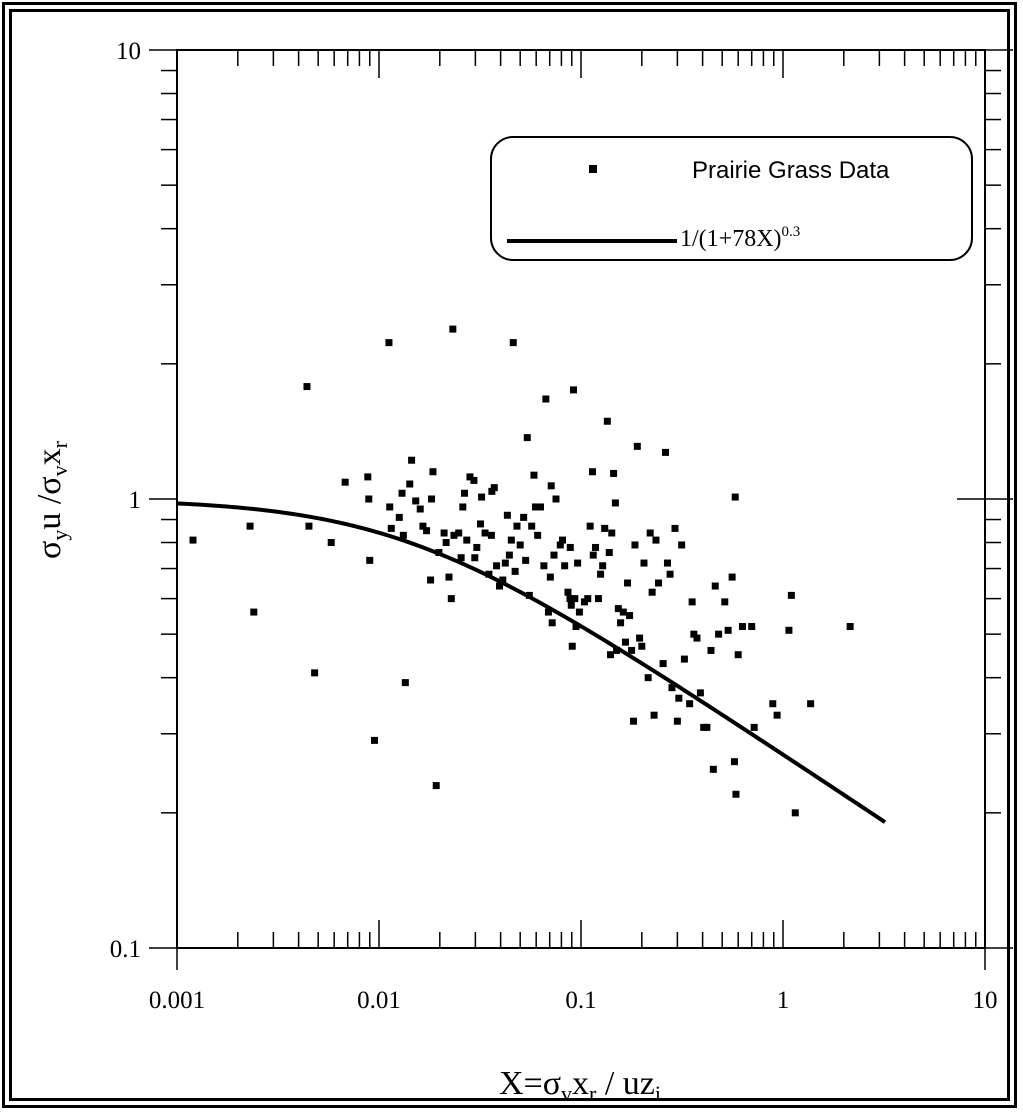 This screenshot has width=1023, height=1114. I want to click on legend-fit-exponent: 0.3, so click(791, 232).